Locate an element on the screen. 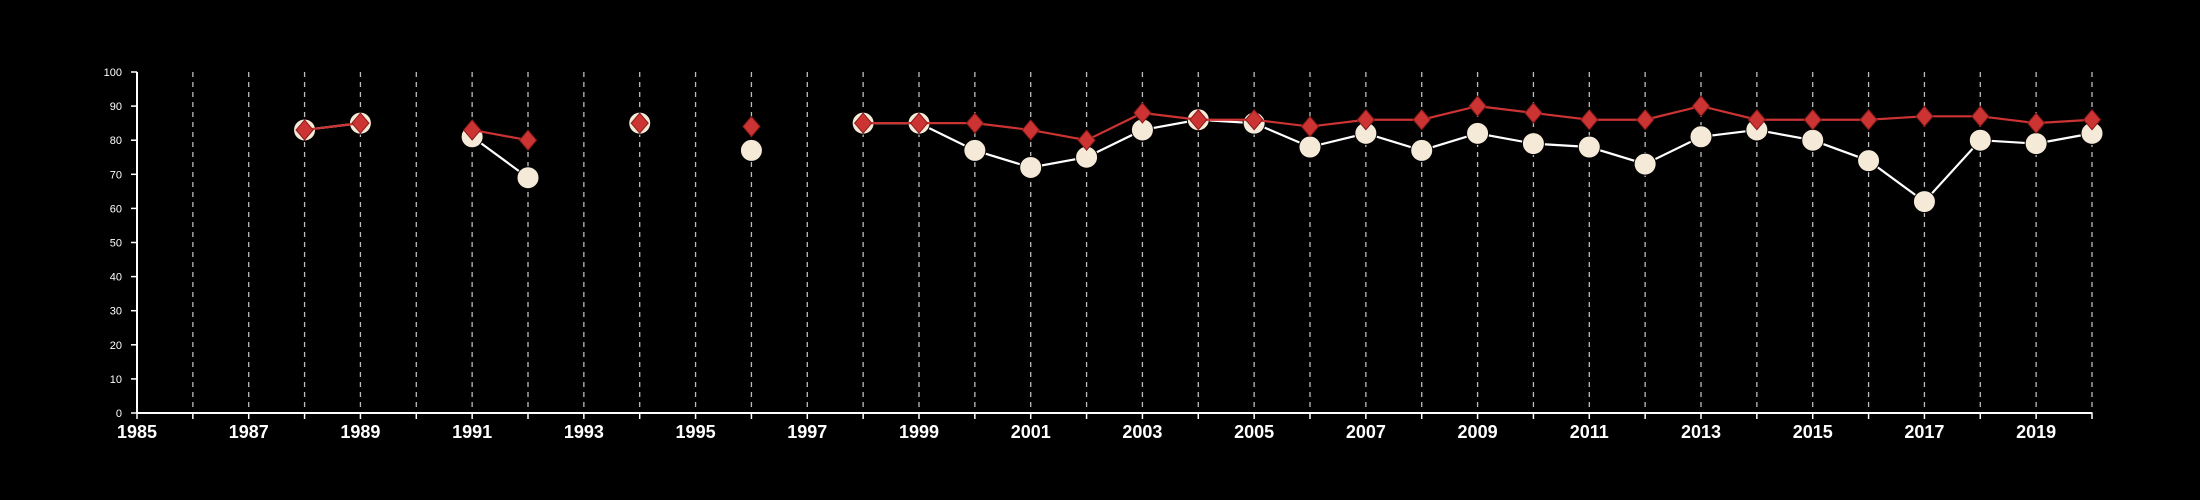 The height and width of the screenshot is (500, 2200). x-tick-label: 2019 is located at coordinates (2036, 432).